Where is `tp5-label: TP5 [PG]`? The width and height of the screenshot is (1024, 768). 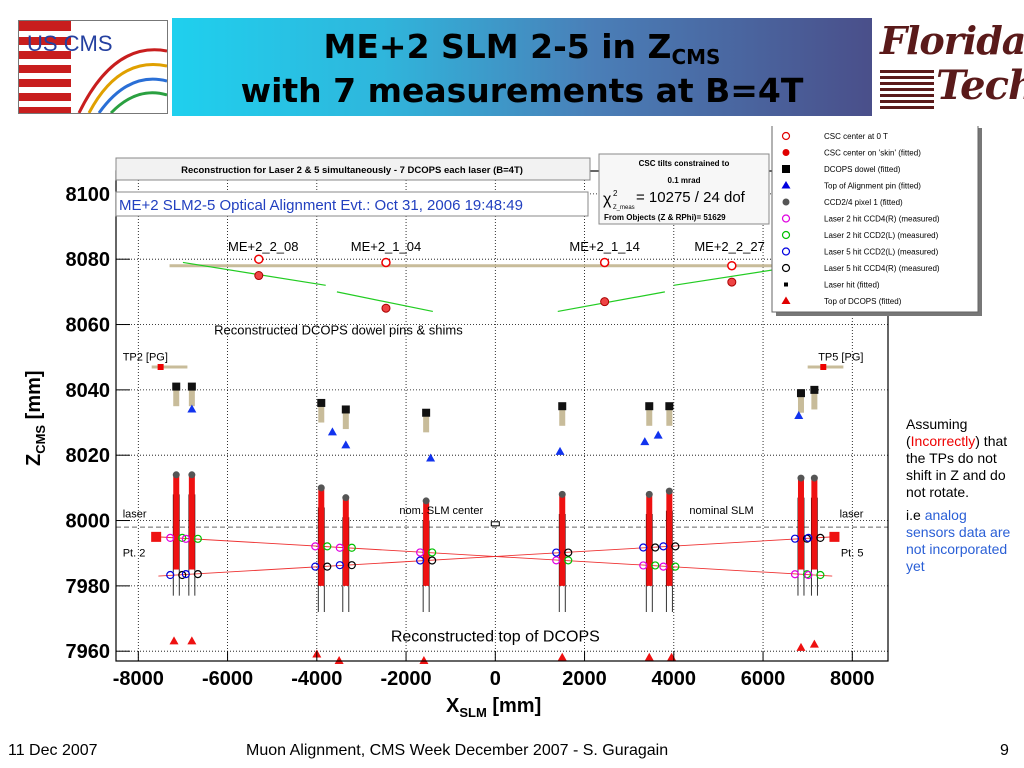 tp5-label: TP5 [PG] is located at coordinates (840, 357).